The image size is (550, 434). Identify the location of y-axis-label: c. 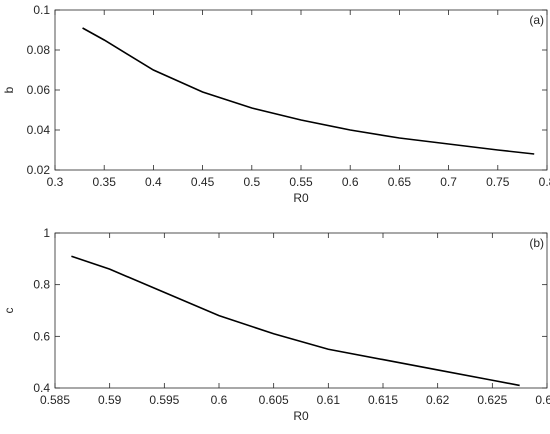
(9, 311).